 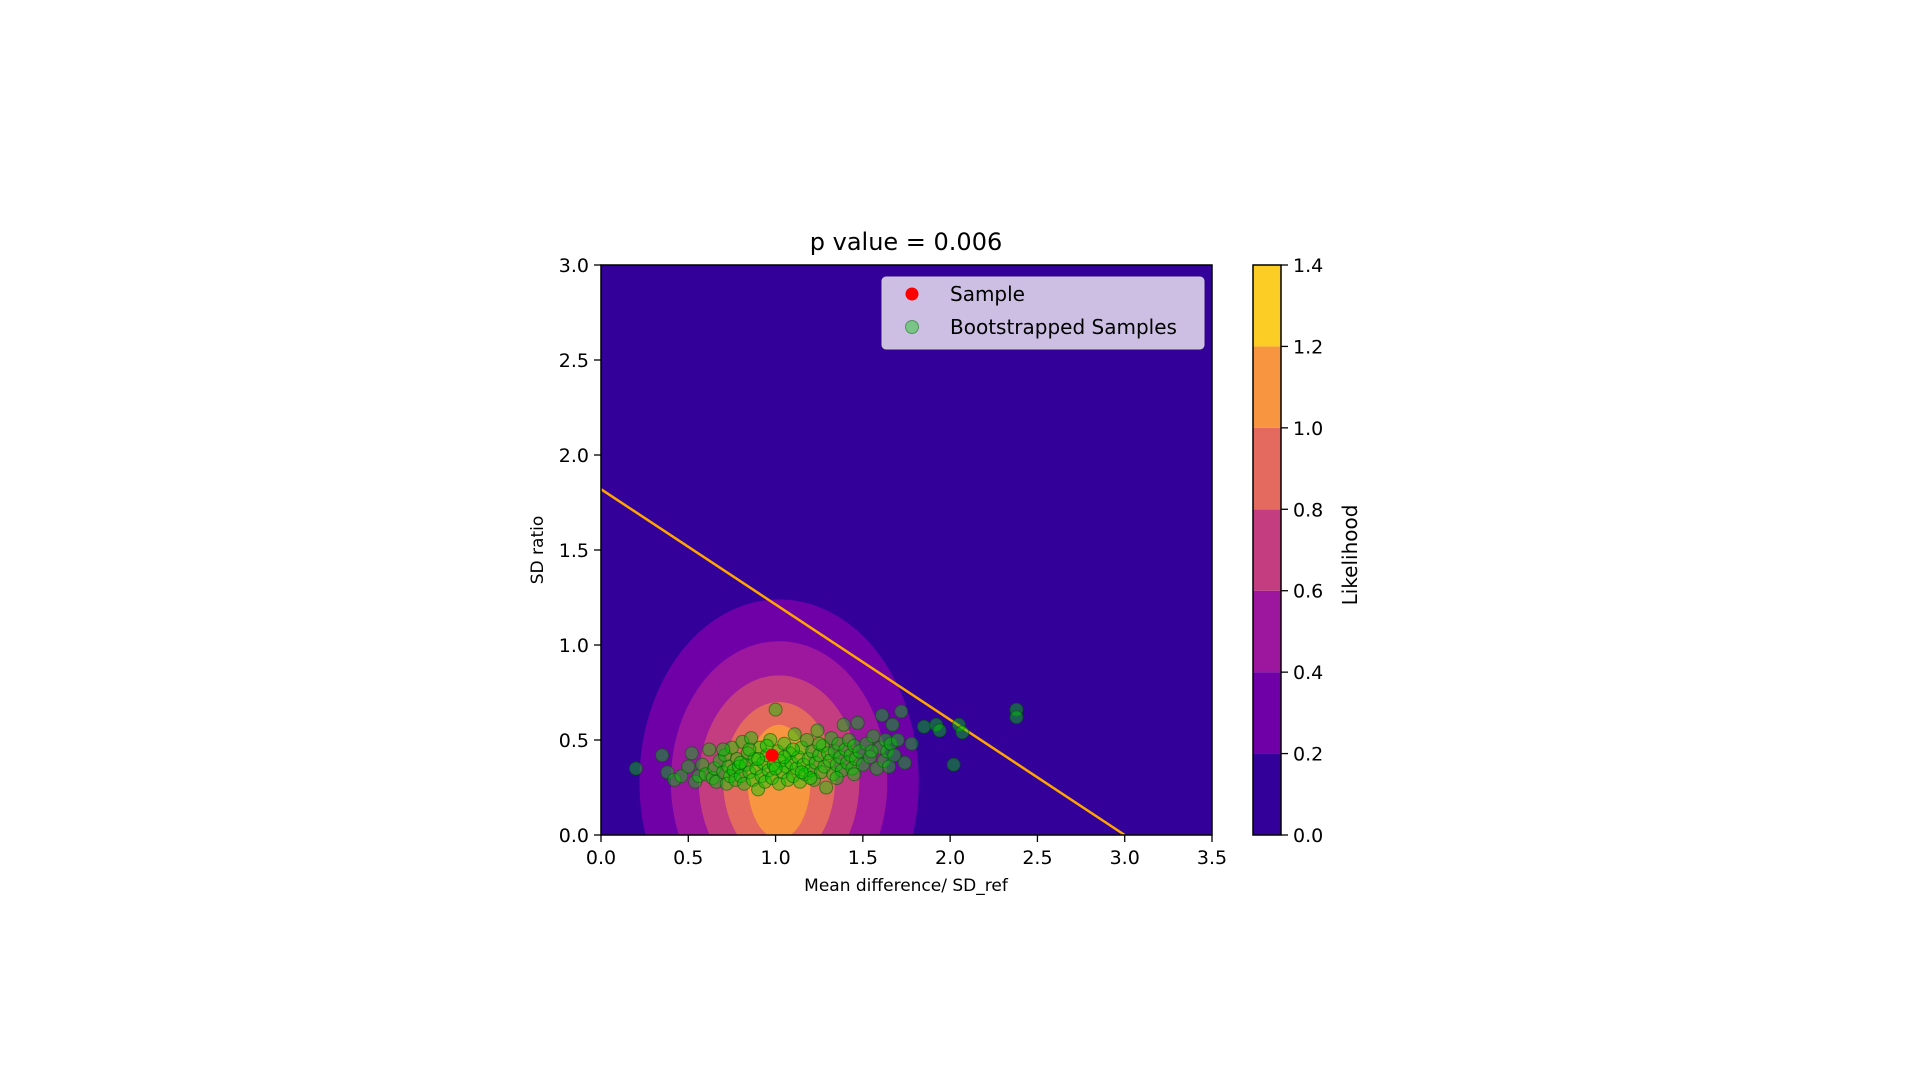 What do you see at coordinates (775, 858) in the screenshot?
I see `x-tick-label: 1.0` at bounding box center [775, 858].